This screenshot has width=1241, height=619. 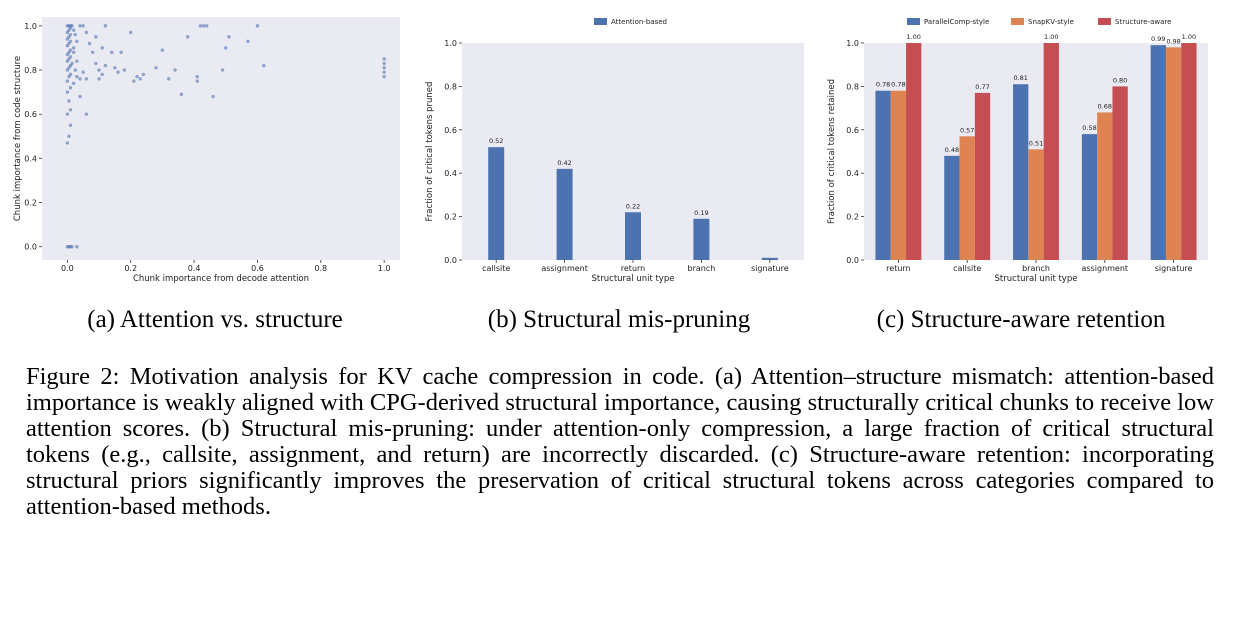 I want to click on legend-label: Attention-based, so click(x=639, y=22).